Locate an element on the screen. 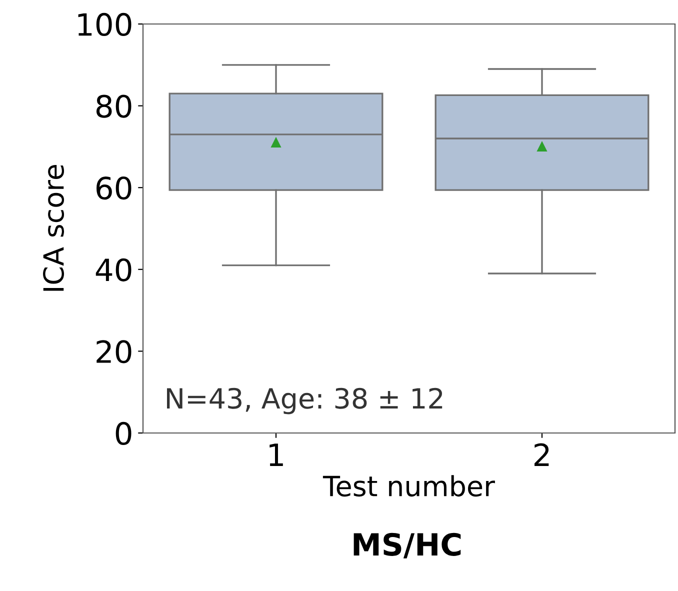 Image resolution: width=678 pixels, height=591 pixels. y-tick-label: 80 is located at coordinates (114, 106).